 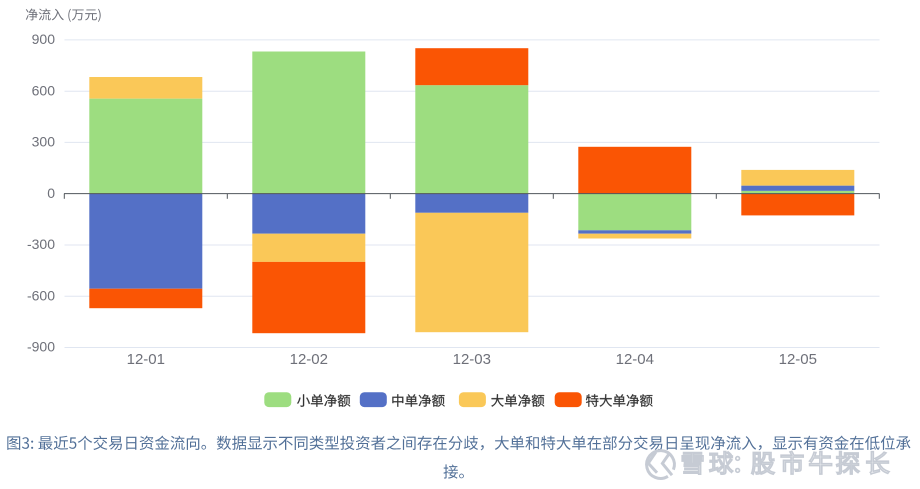 What do you see at coordinates (41, 347) in the screenshot?
I see `svg-text: -900` at bounding box center [41, 347].